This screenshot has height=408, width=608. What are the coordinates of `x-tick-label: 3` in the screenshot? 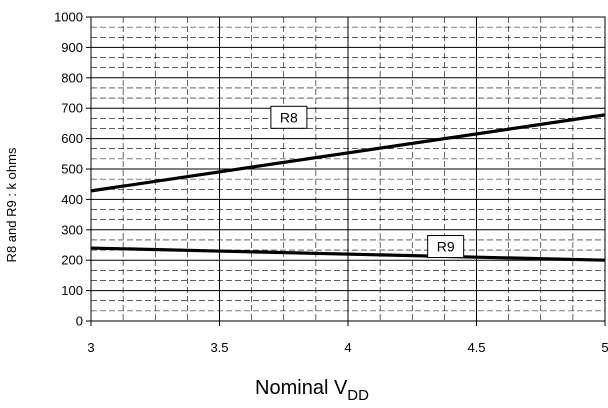 It's located at (90, 347).